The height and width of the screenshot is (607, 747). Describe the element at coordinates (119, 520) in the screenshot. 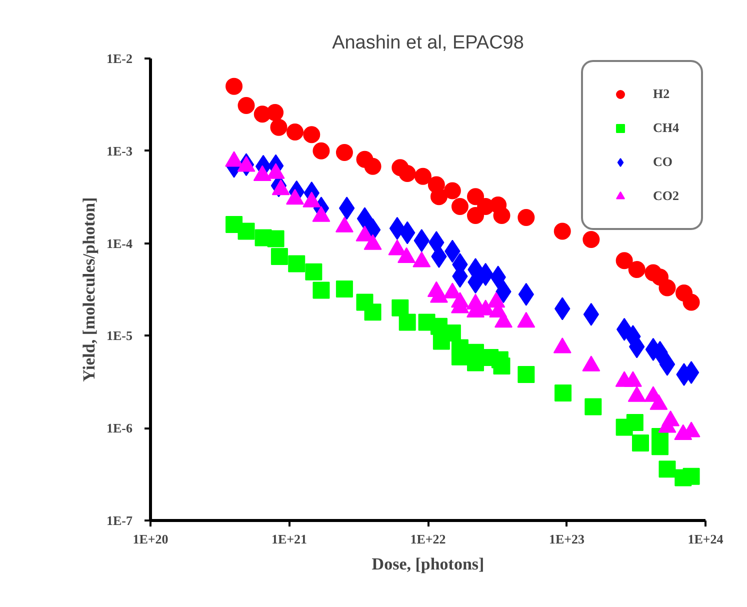

I see `y-tick-label: 1E-7` at that location.